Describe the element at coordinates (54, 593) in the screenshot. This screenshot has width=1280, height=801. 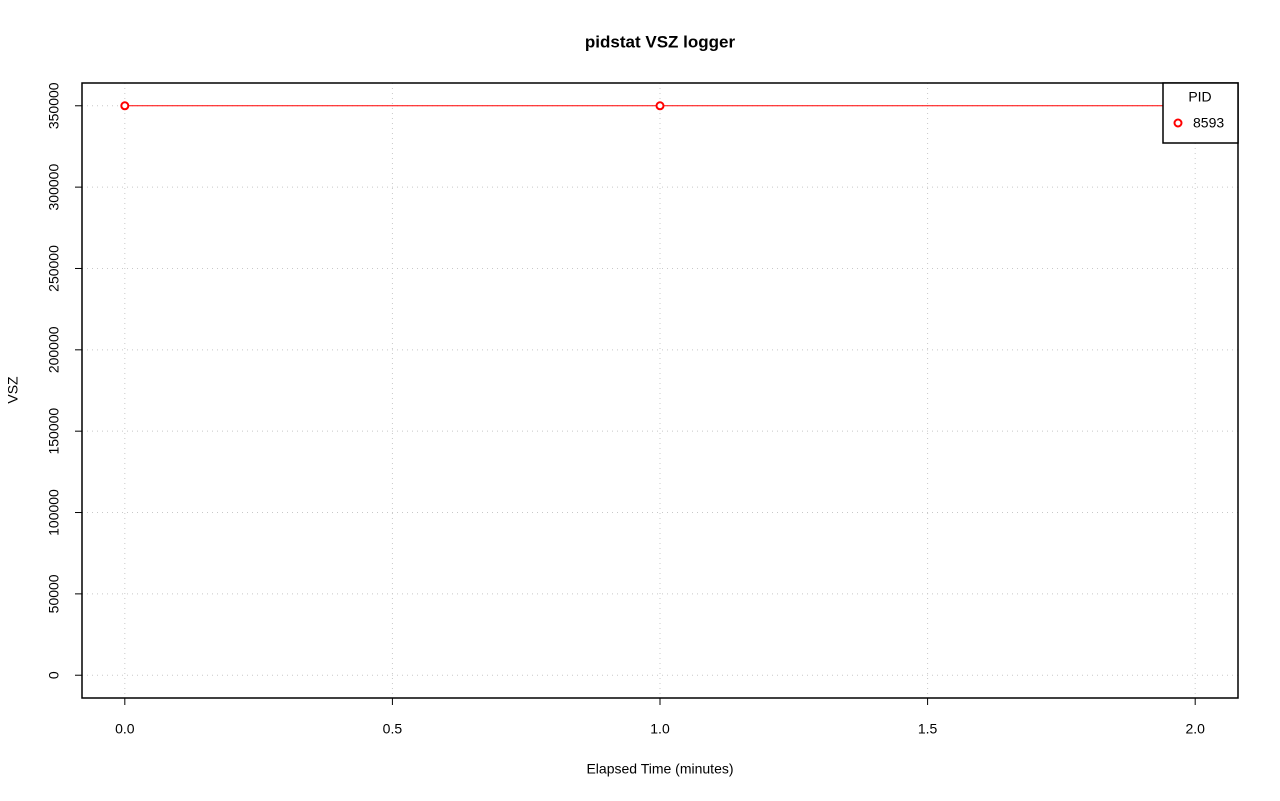
I see `y-tick-label: 50000` at that location.